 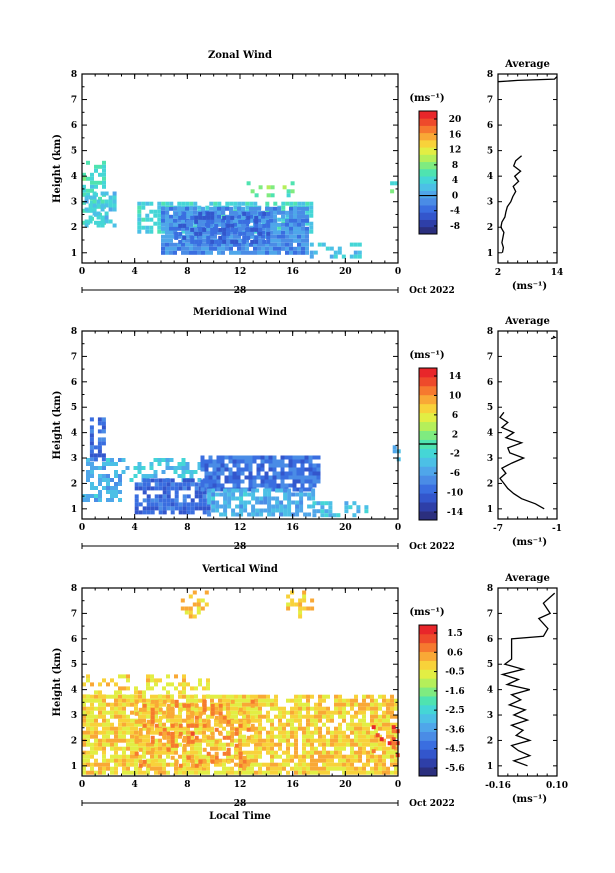 I want to click on avg-x-tick-label: -1, so click(x=557, y=529).